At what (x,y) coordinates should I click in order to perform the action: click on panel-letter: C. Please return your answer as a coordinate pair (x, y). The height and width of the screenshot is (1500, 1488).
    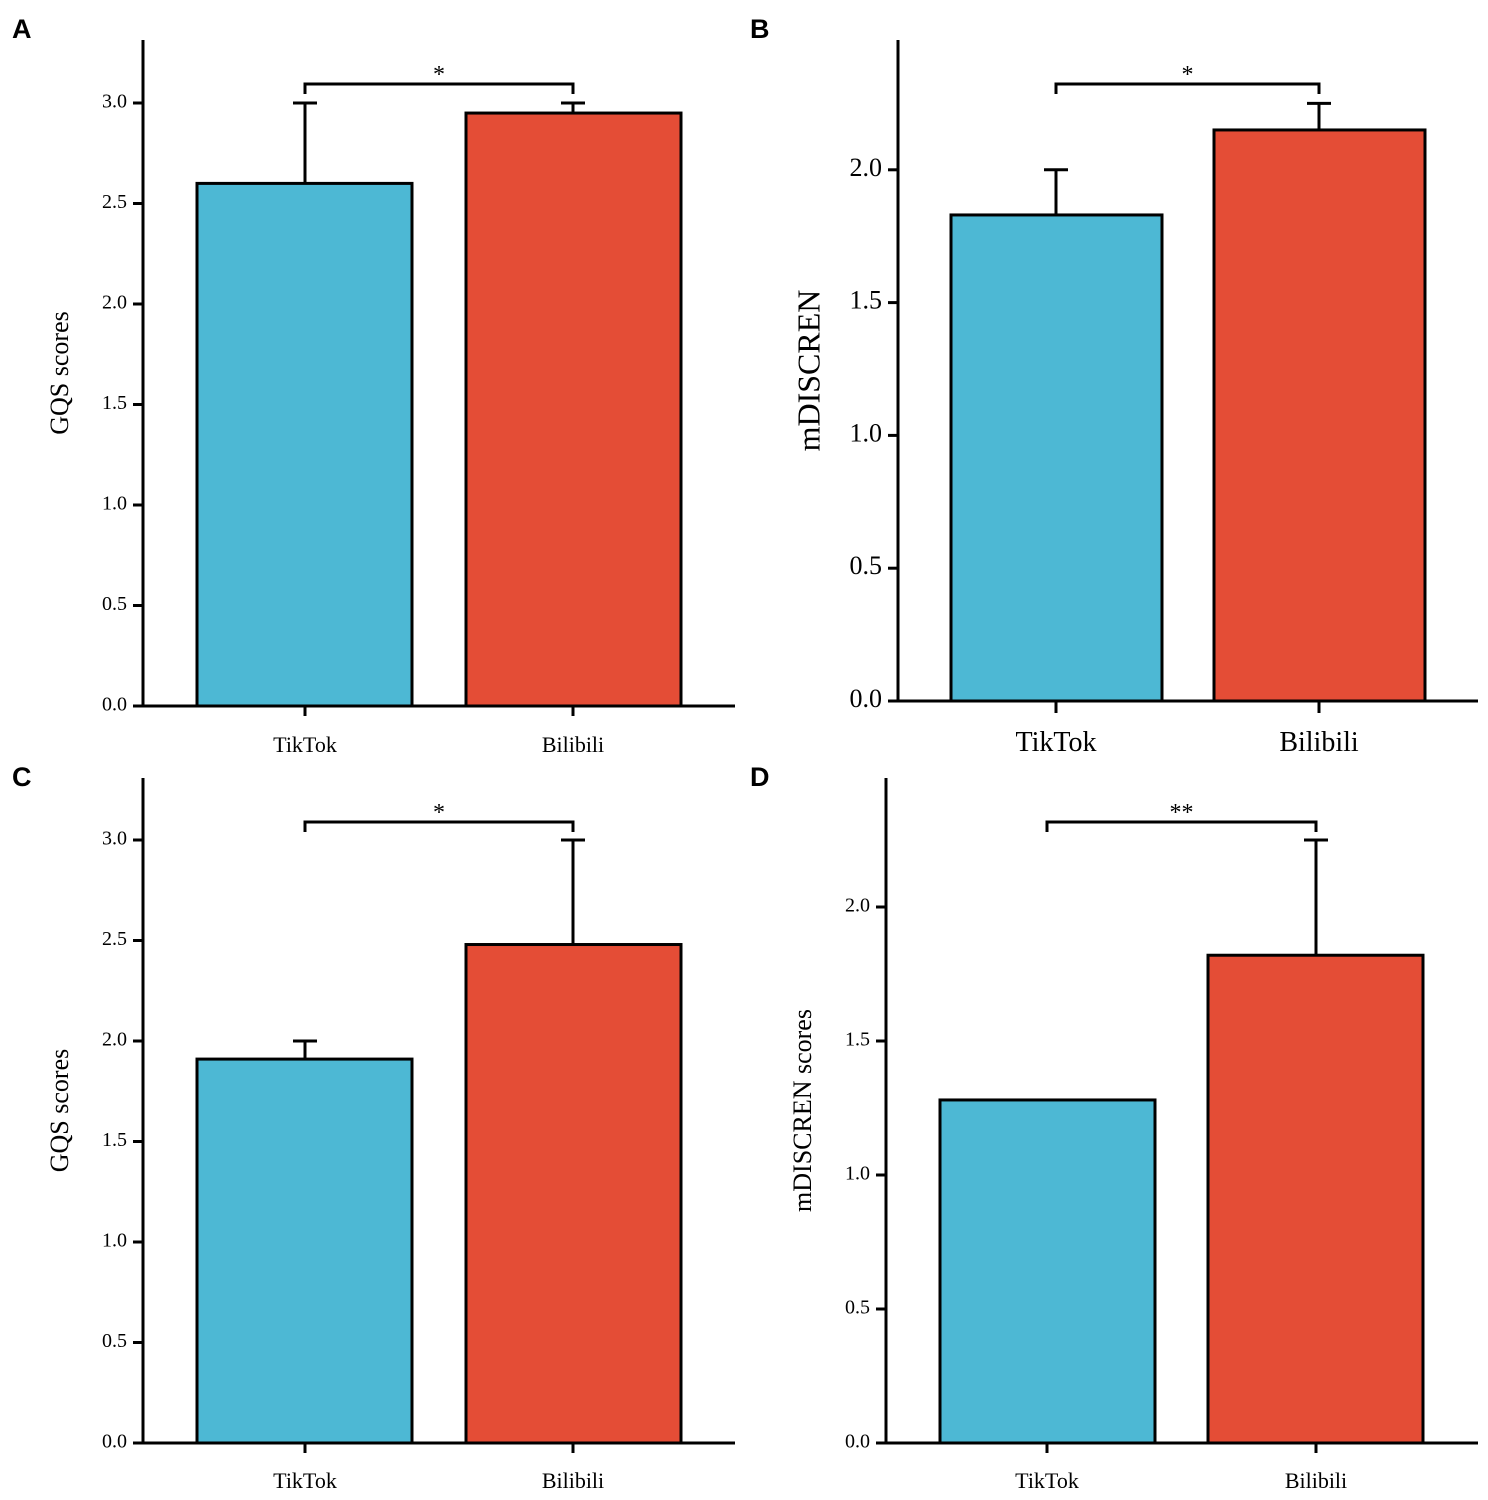
    Looking at the image, I should click on (22, 777).